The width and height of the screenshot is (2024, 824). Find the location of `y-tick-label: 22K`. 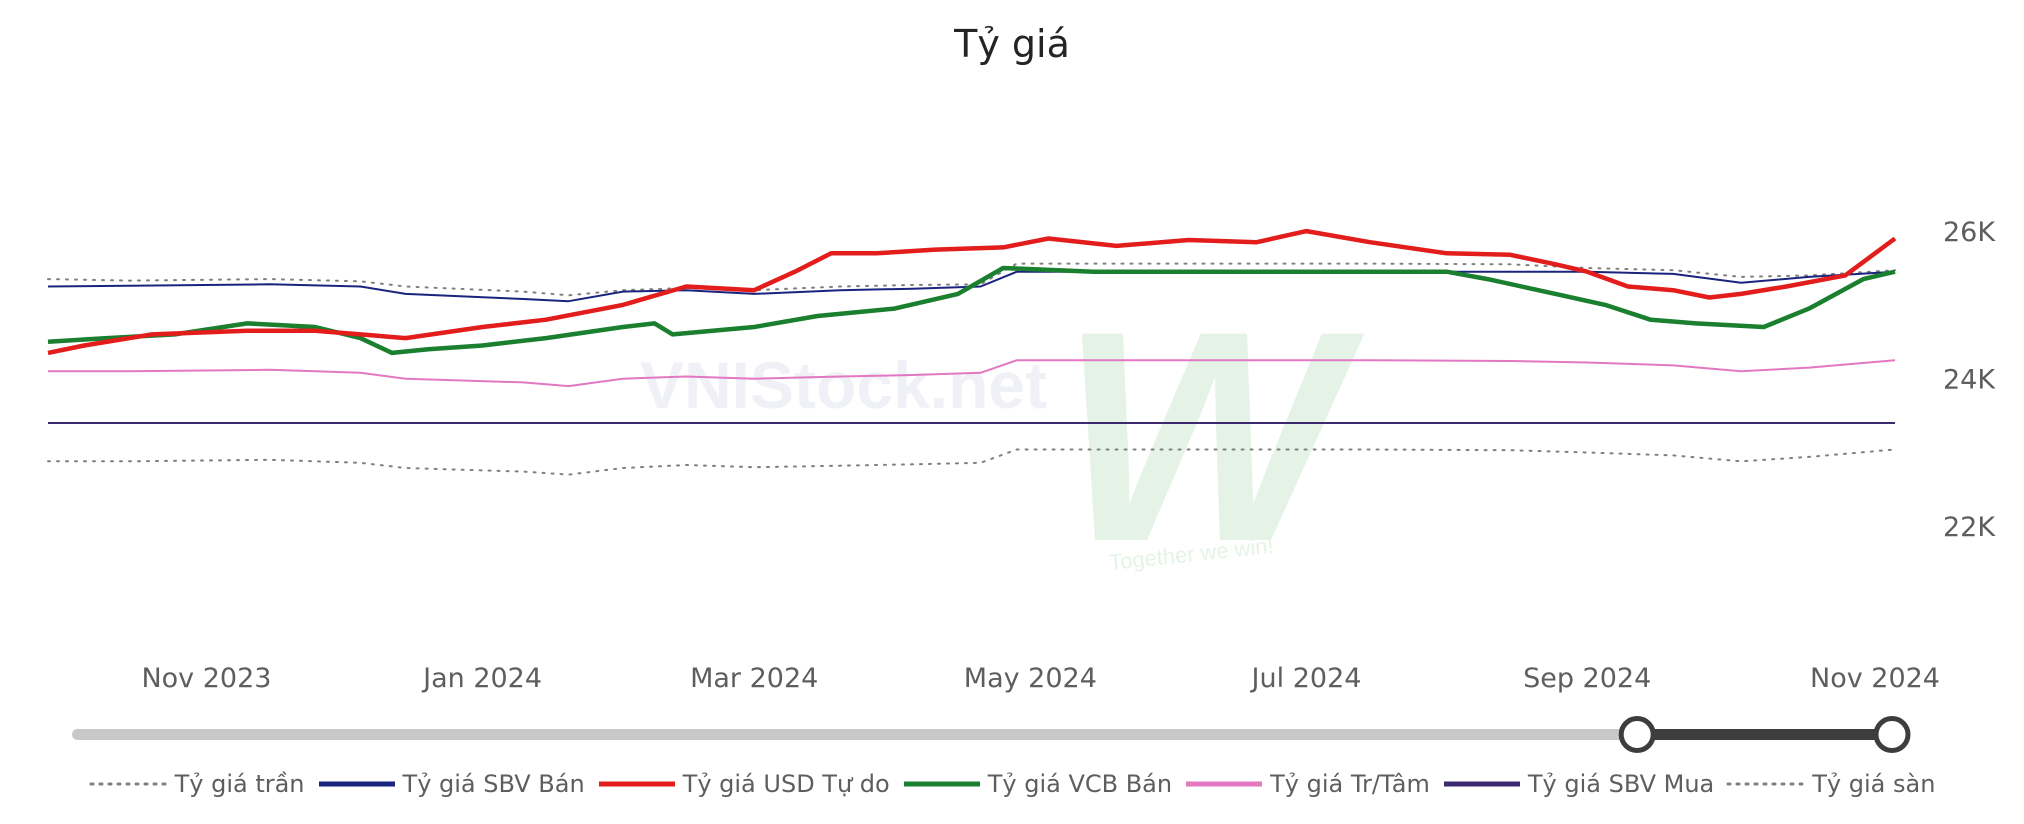

y-tick-label: 22K is located at coordinates (1969, 527).